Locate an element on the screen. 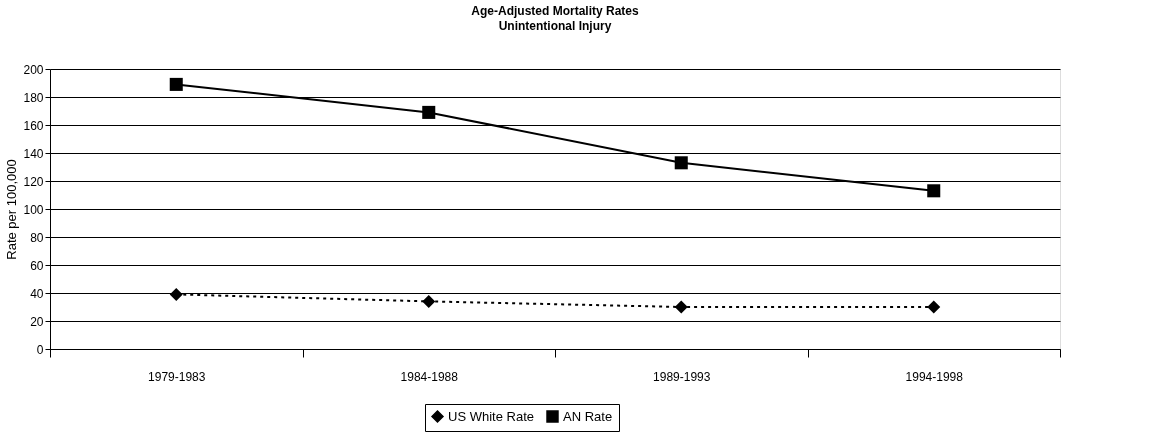  x-tick-label: 1989-1993 is located at coordinates (682, 376).